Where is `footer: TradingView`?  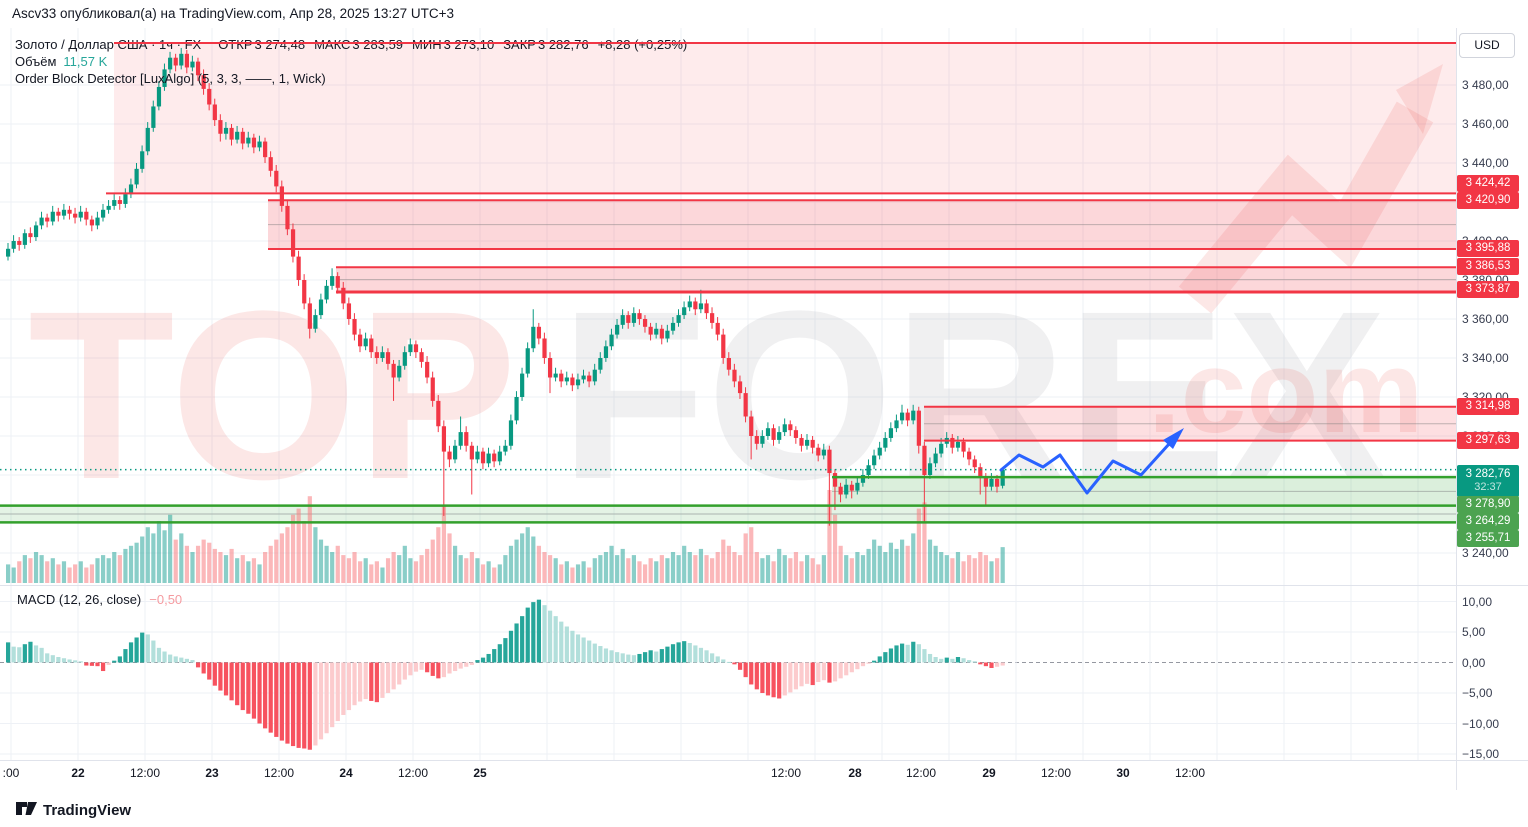
footer: TradingView is located at coordinates (73, 810).